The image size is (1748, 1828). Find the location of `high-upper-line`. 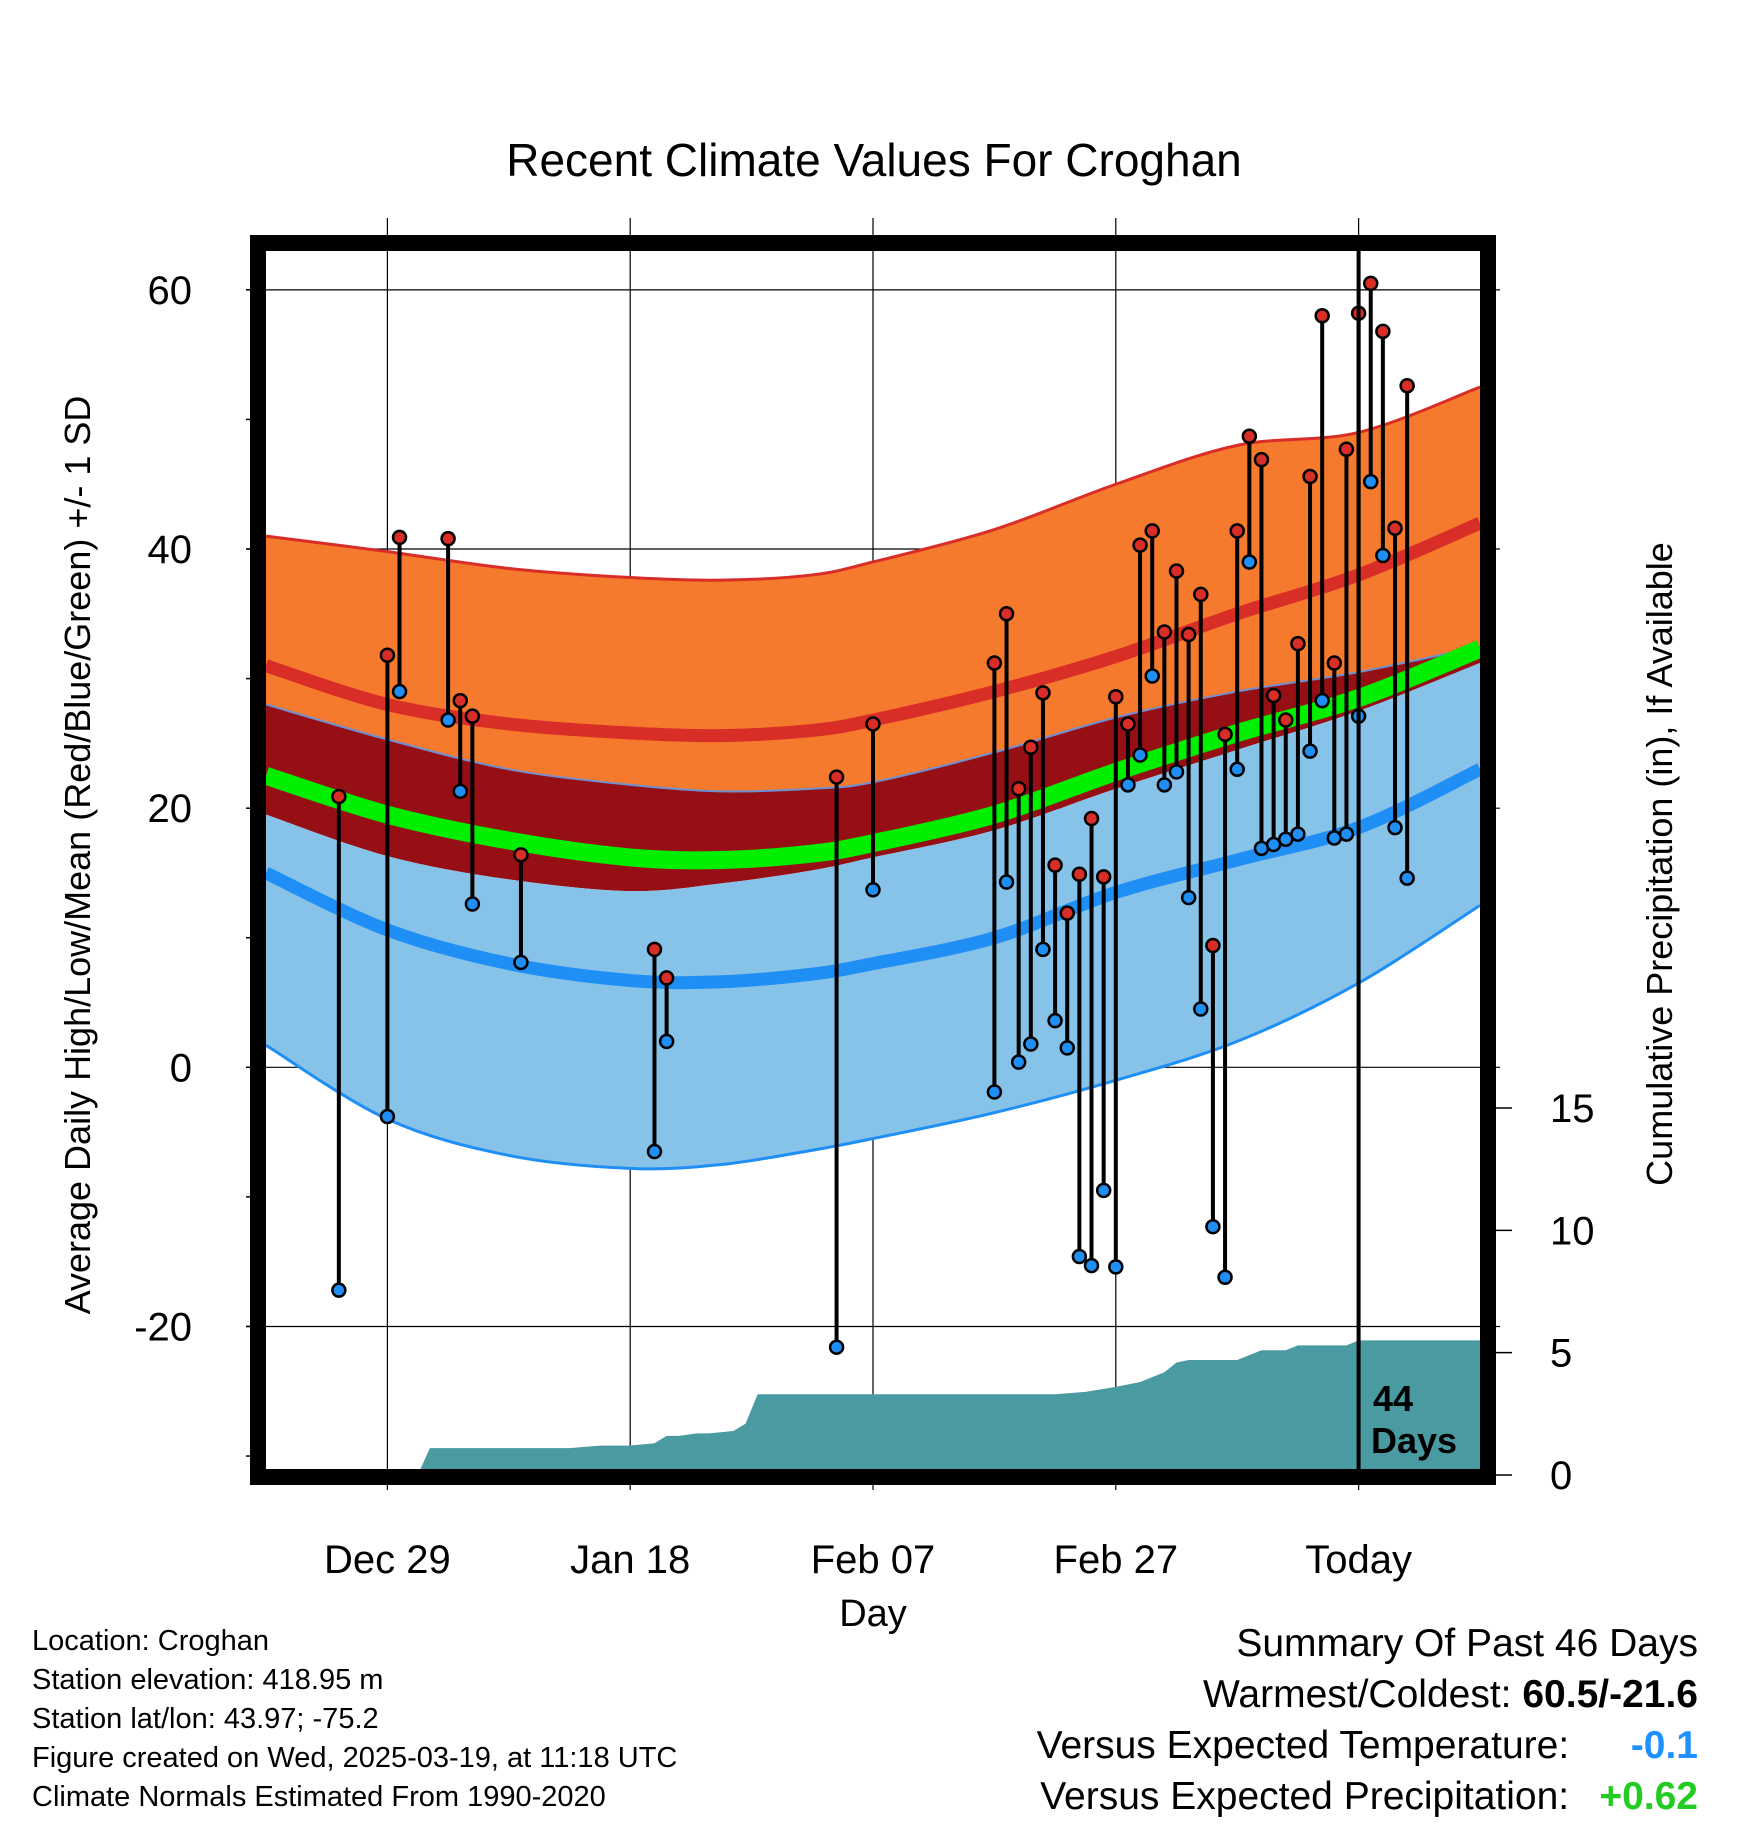

high-upper-line is located at coordinates (873, 483).